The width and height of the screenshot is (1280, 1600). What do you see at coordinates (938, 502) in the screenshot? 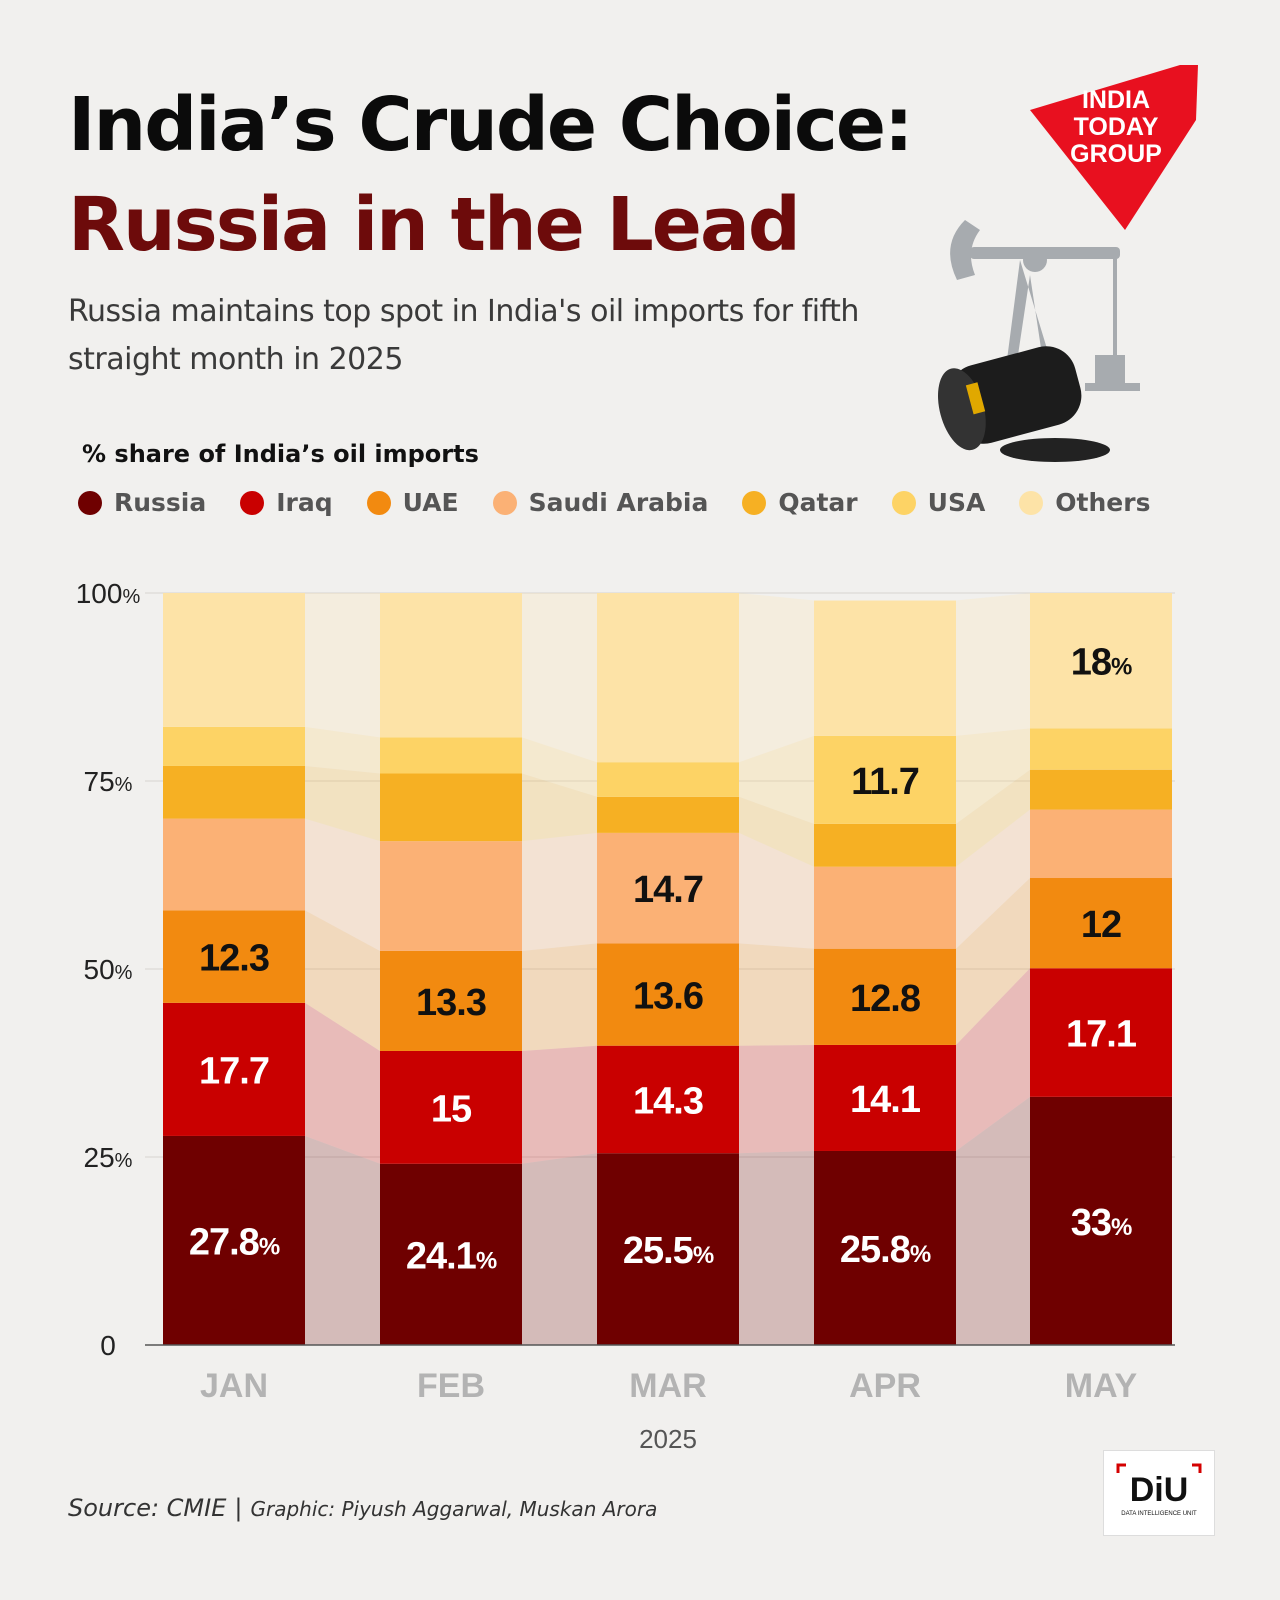
I see `legend-item-usa: USA` at bounding box center [938, 502].